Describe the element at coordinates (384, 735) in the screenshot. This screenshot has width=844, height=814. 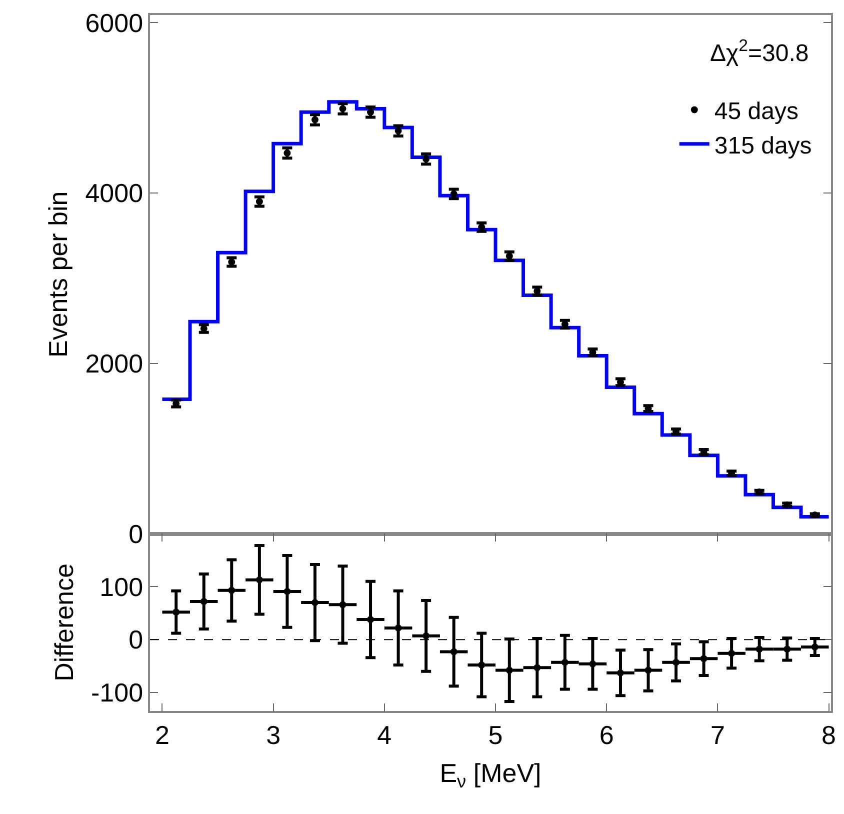
I see `x-tick-label: 4` at that location.